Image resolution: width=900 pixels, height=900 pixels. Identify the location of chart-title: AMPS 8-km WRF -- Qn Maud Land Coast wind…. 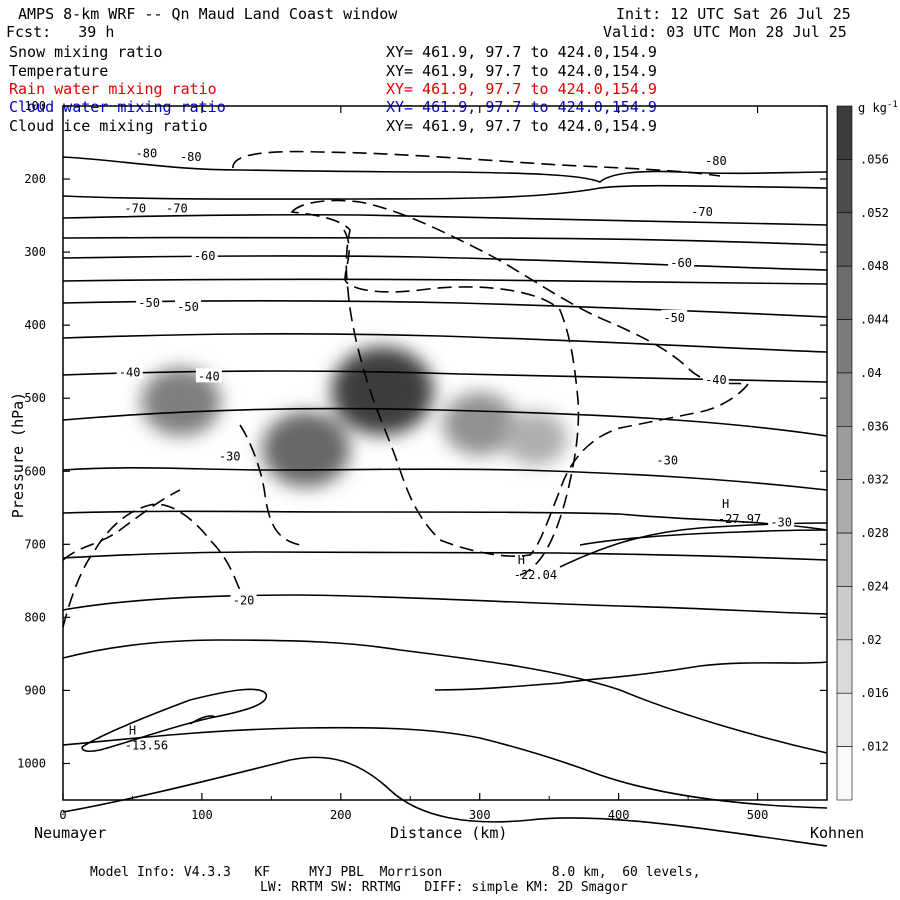
(208, 14).